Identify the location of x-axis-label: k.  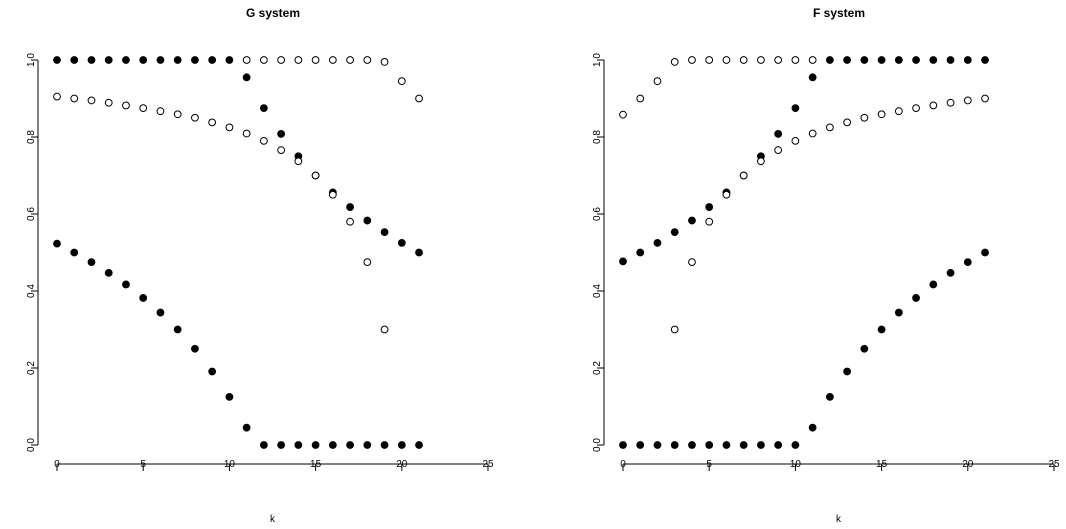
(273, 519).